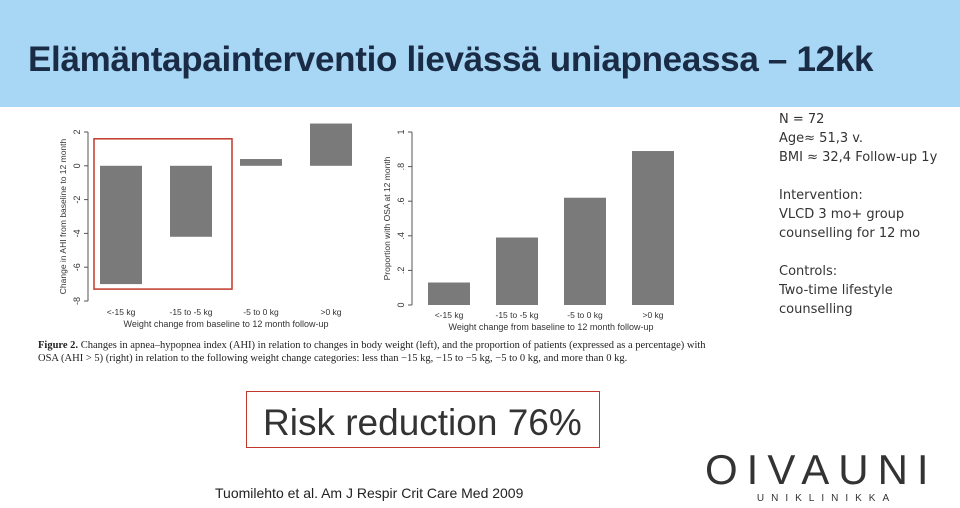  Describe the element at coordinates (652, 315) in the screenshot. I see `osa-x-tick-label: >0 kg` at that location.